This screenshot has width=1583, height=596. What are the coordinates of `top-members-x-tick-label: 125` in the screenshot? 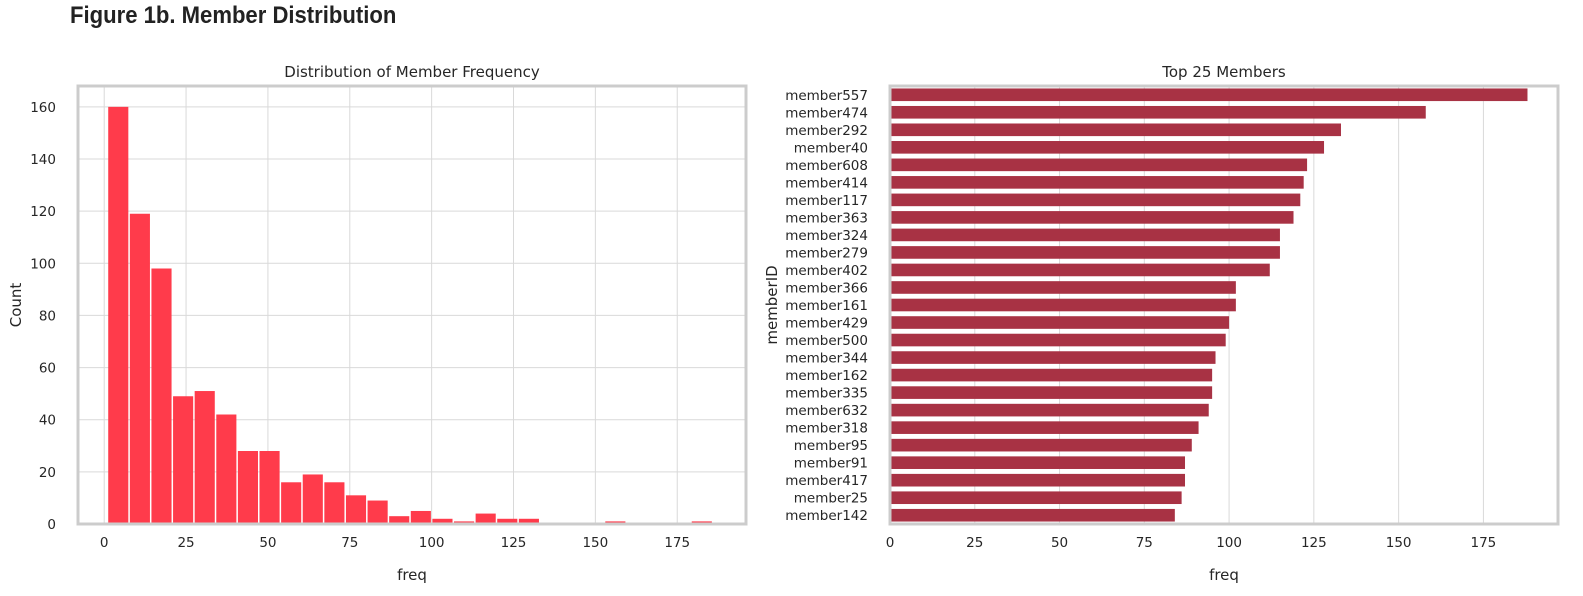 It's located at (1314, 543).